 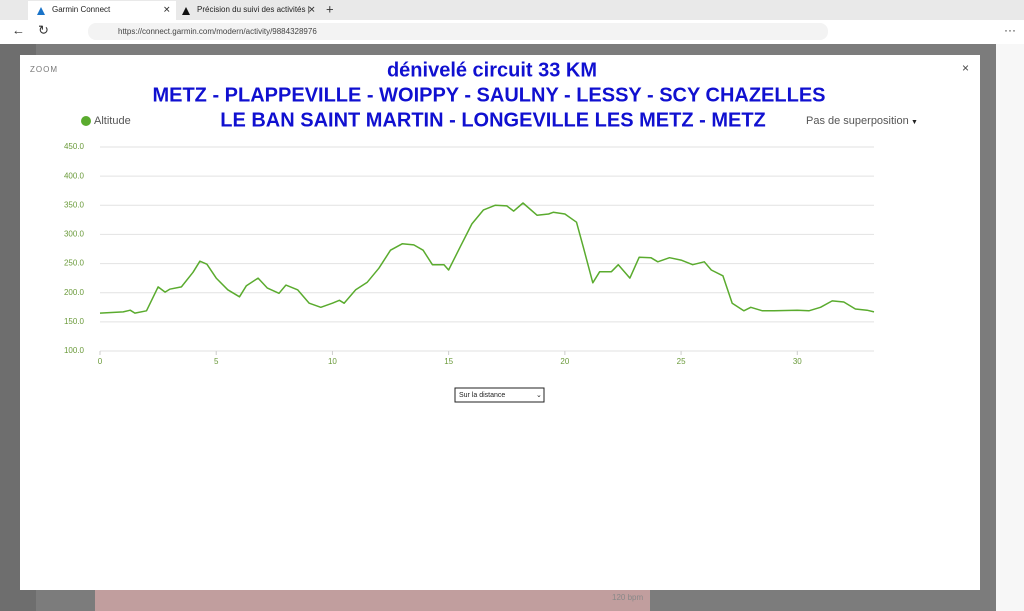 What do you see at coordinates (1010, 327) in the screenshot?
I see `sidebar` at bounding box center [1010, 327].